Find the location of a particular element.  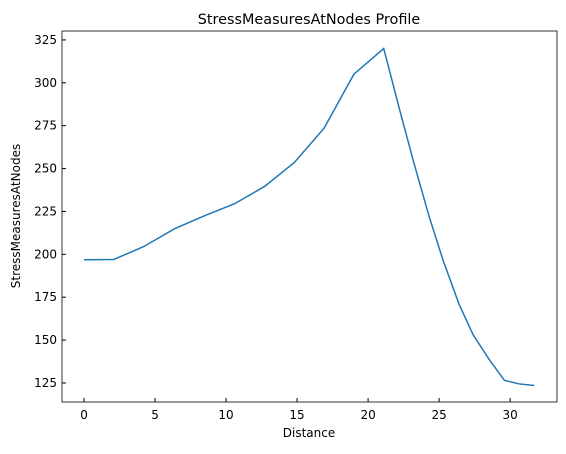

chart-title: StressMeasuresAtNodes Profile is located at coordinates (309, 20).